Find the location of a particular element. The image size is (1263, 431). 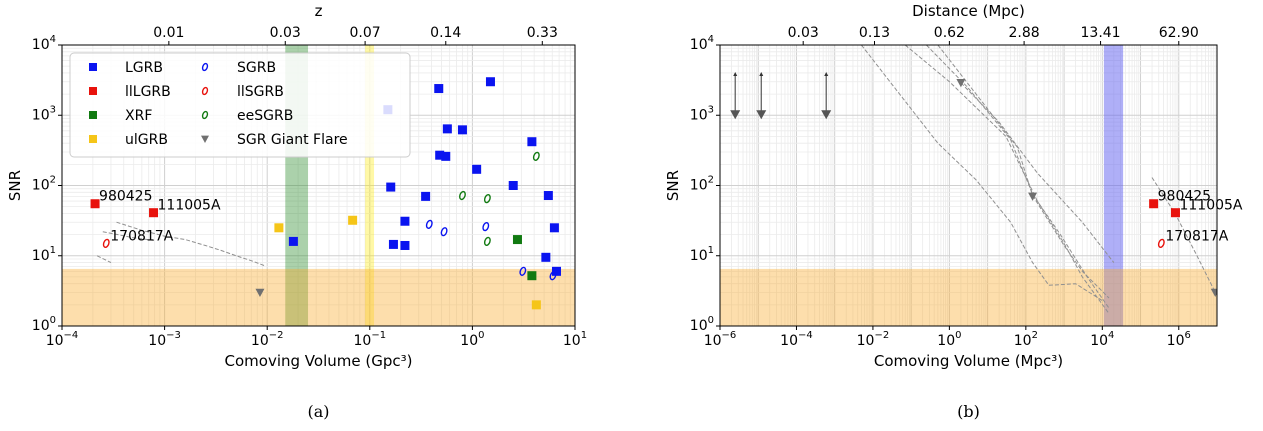

y-tick-label: 10² is located at coordinates (44, 184).